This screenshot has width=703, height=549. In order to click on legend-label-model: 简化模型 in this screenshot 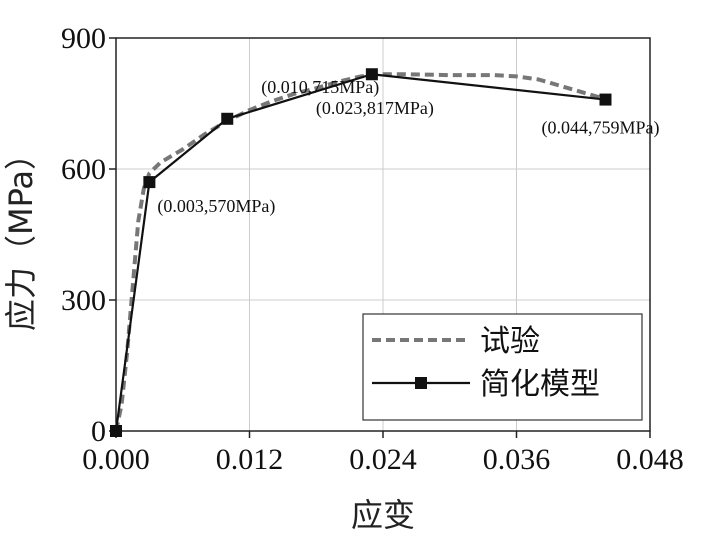, I will do `click(540, 384)`.